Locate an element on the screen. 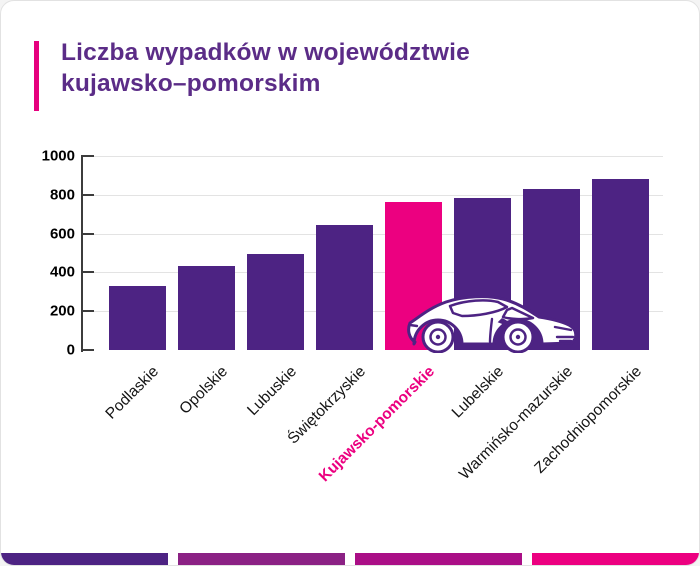  y-tick-label: 600 is located at coordinates (62, 234).